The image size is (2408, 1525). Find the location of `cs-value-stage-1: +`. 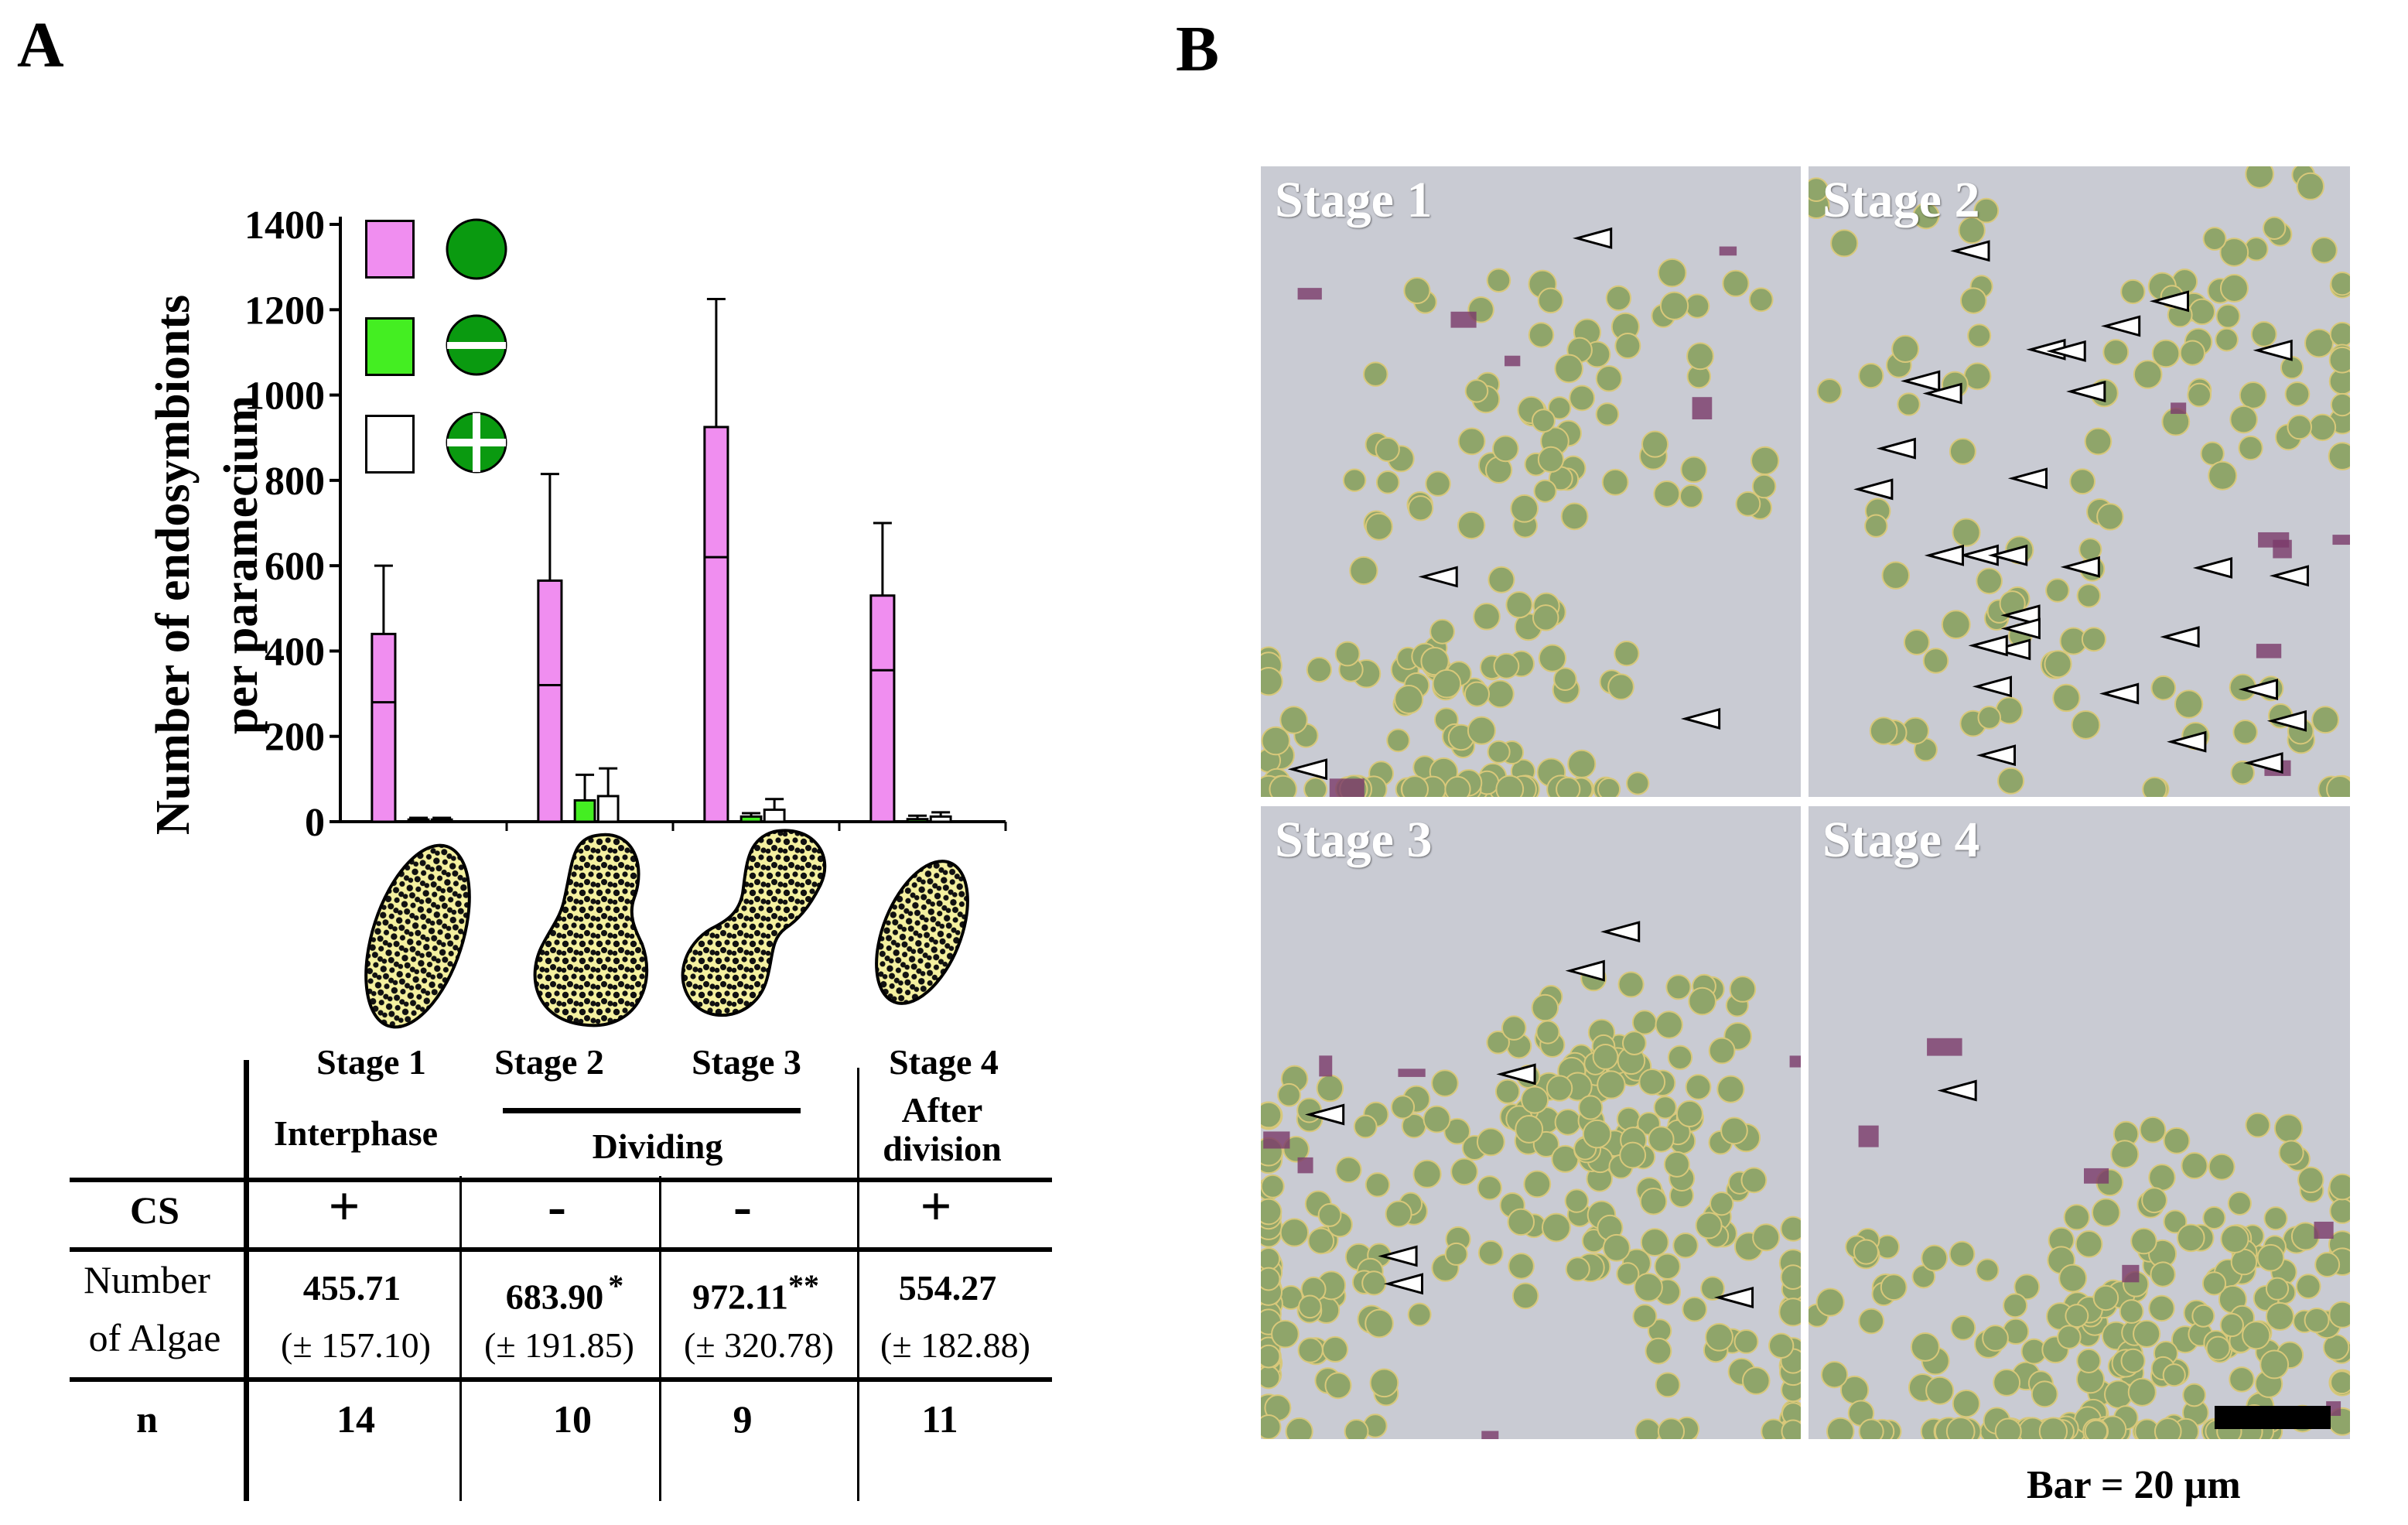

cs-value-stage-1: + is located at coordinates (344, 1206).